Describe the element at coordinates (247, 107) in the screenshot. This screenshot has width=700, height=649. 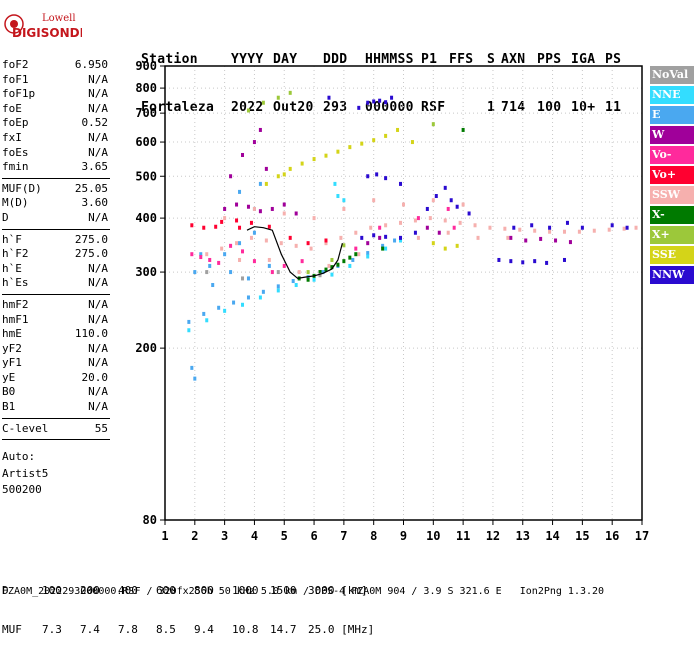
I see `header-value-1: 2022` at that location.